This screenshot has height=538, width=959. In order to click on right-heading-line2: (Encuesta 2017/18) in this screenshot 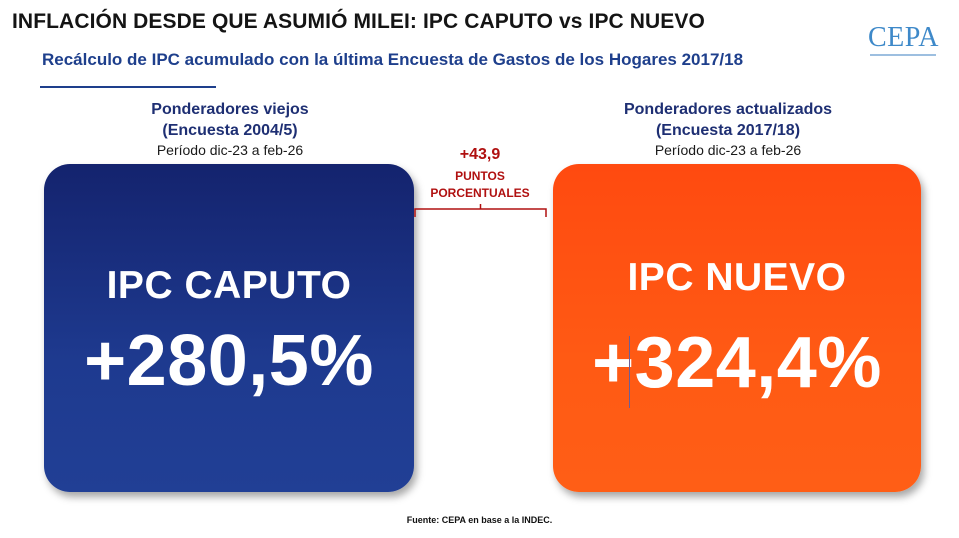, I will do `click(728, 130)`.